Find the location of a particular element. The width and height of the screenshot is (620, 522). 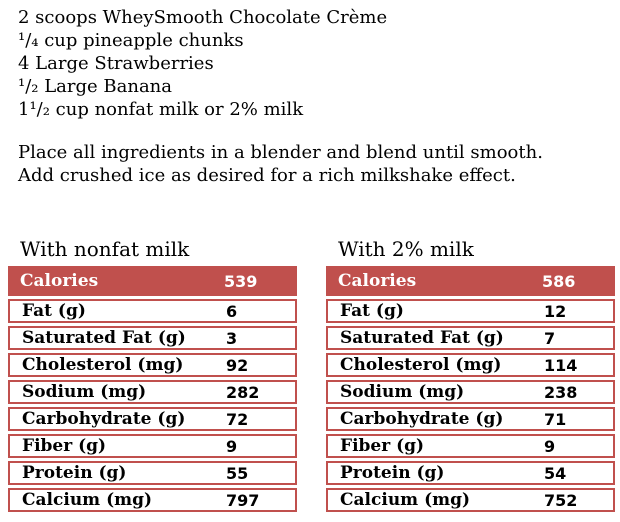

ingredient-line: 4 Large Strawberries is located at coordinates (116, 63).